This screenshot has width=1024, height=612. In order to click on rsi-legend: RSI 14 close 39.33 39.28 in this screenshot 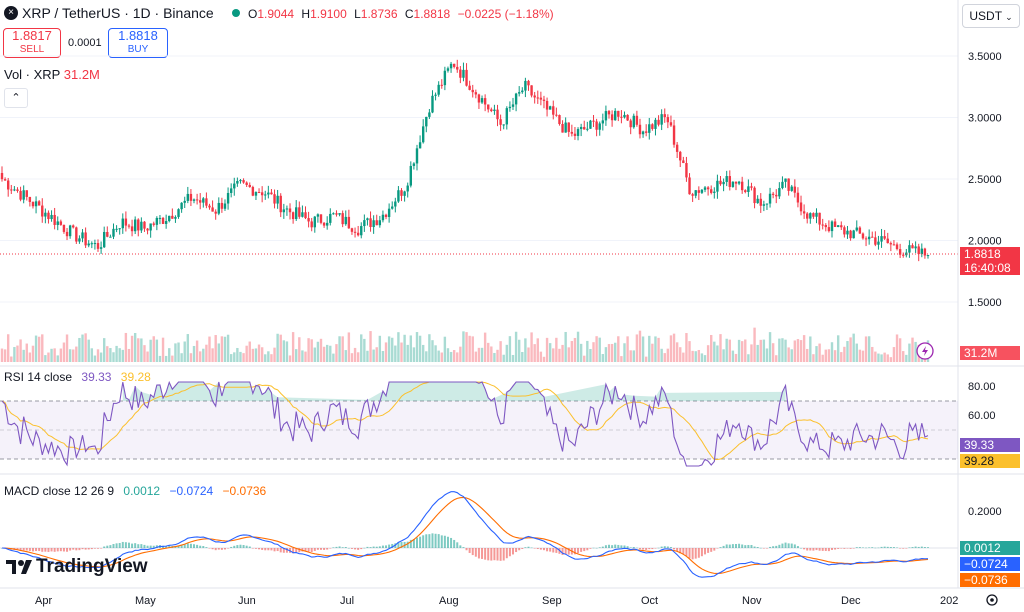, I will do `click(77, 377)`.